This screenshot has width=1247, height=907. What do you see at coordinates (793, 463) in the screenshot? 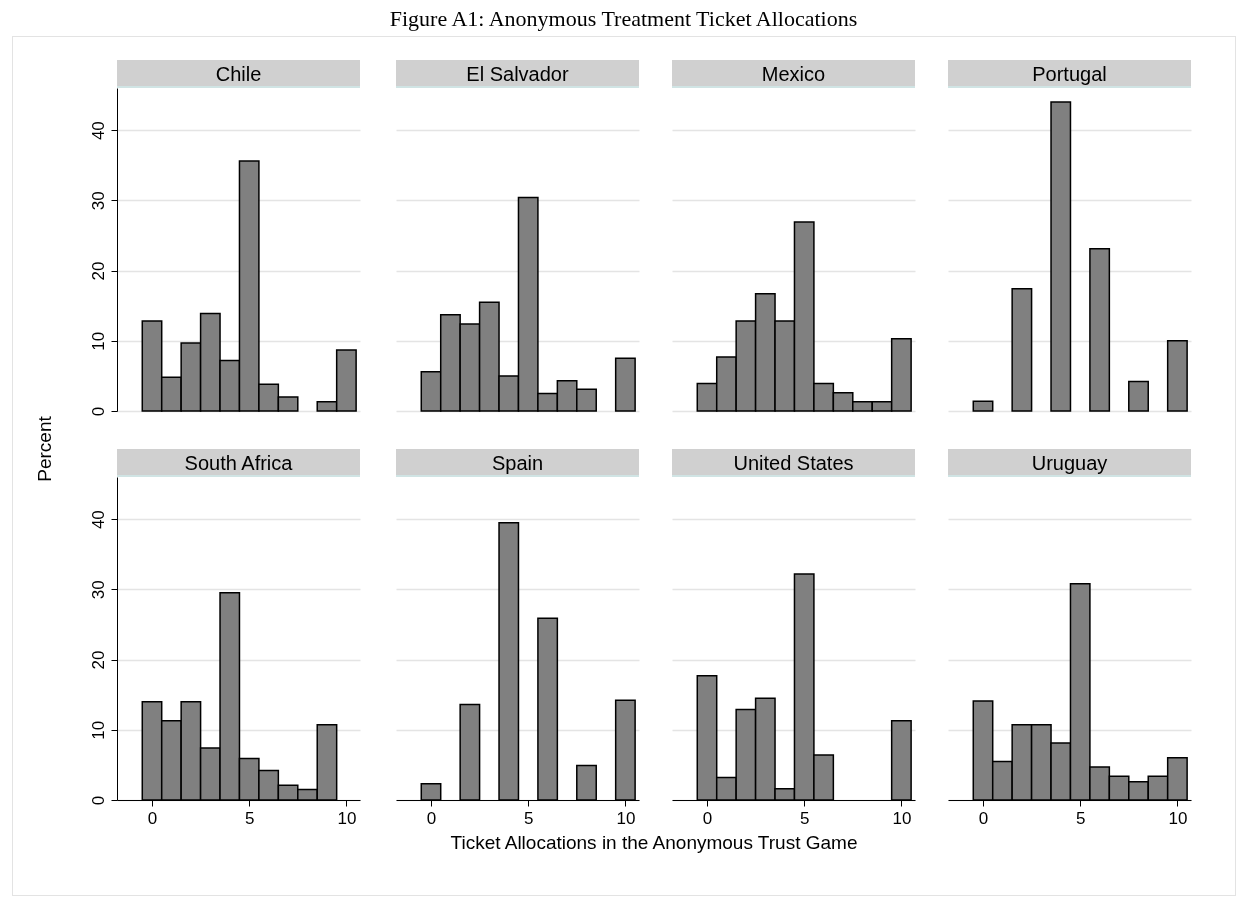
I see `chart-title: United States` at bounding box center [793, 463].